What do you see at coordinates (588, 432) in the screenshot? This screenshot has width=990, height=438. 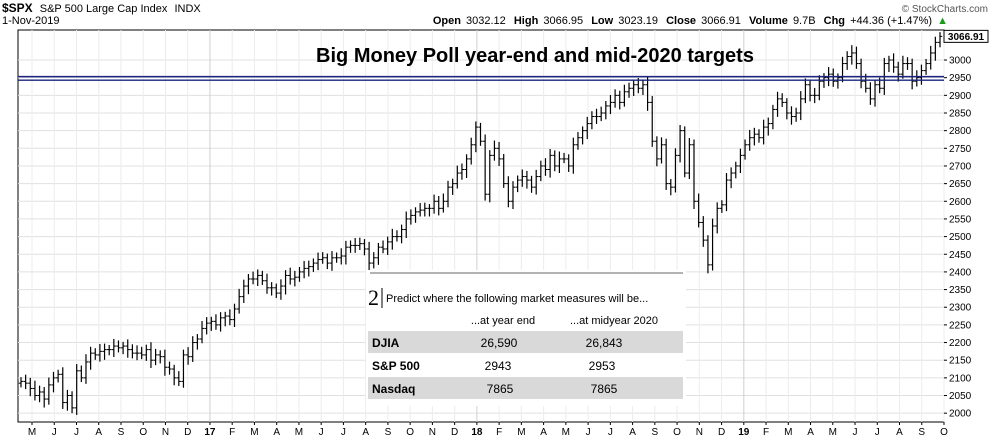 I see `xtick-label-25: J` at bounding box center [588, 432].